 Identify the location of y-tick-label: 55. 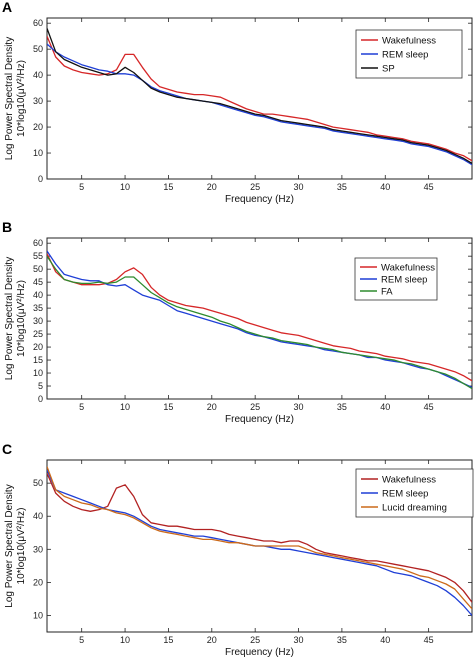
(38, 256).